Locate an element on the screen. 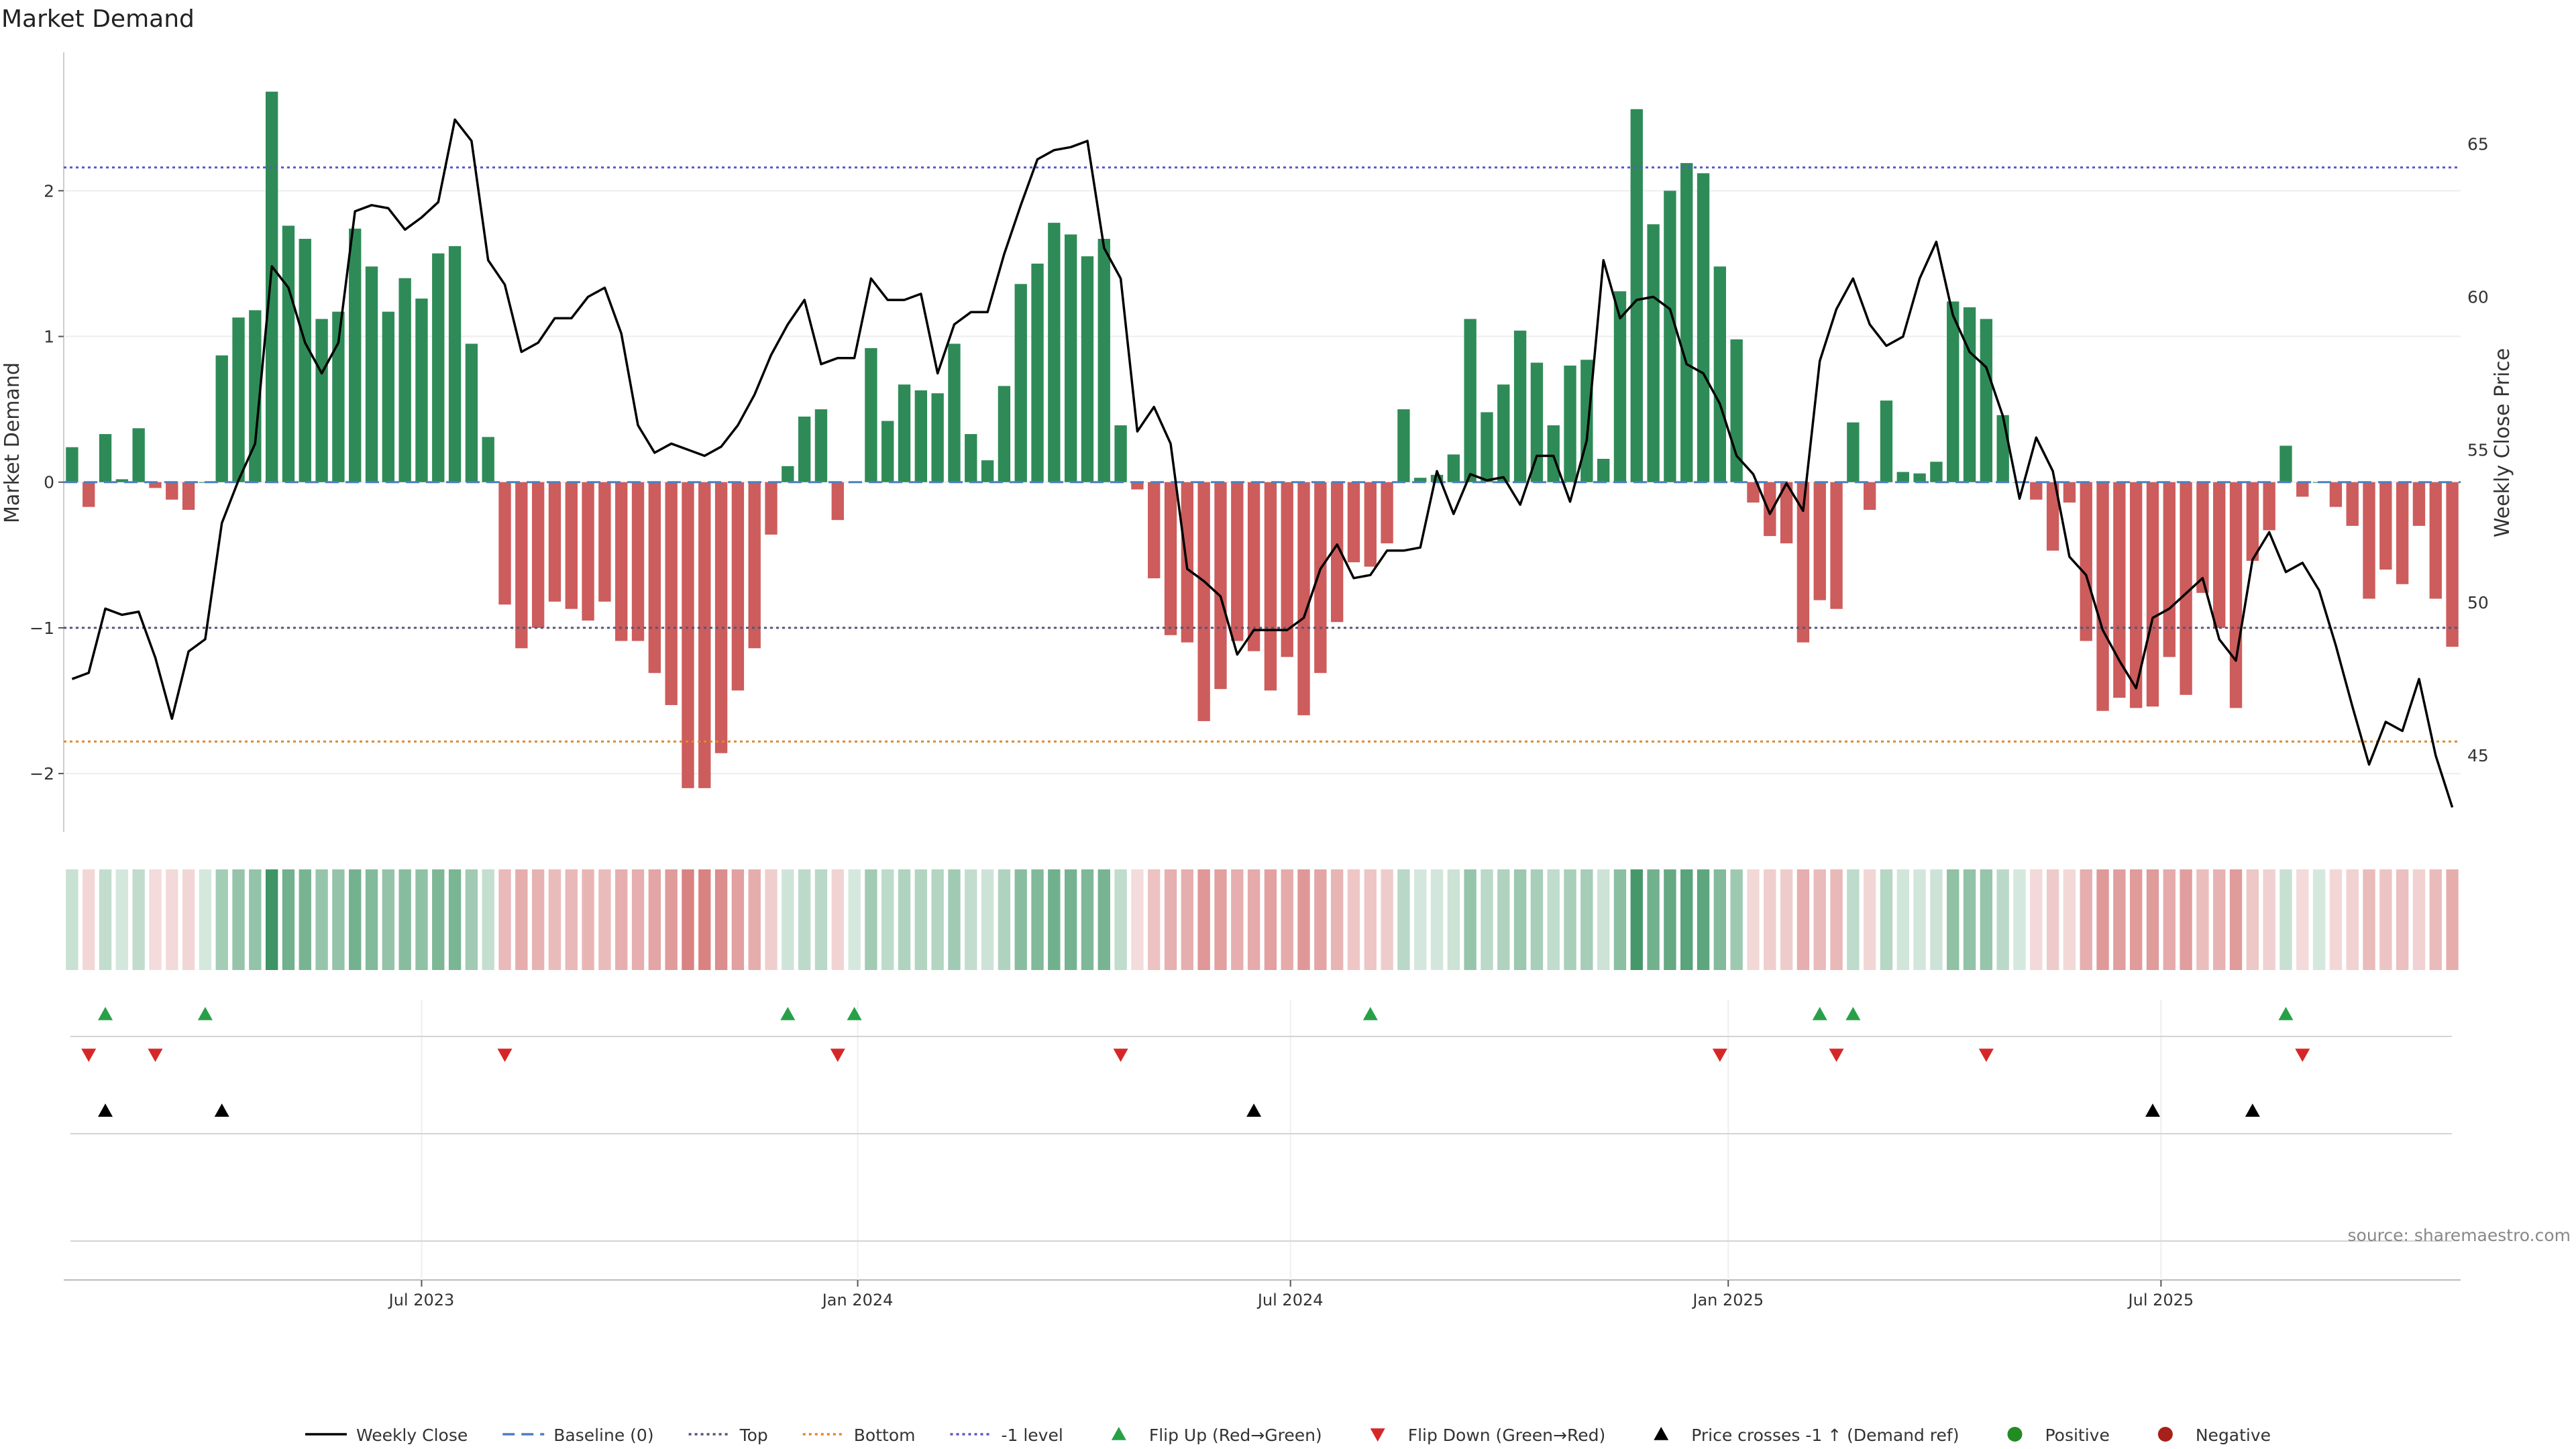 The image size is (2576, 1449). legend-label: Weekly Close is located at coordinates (412, 1435).